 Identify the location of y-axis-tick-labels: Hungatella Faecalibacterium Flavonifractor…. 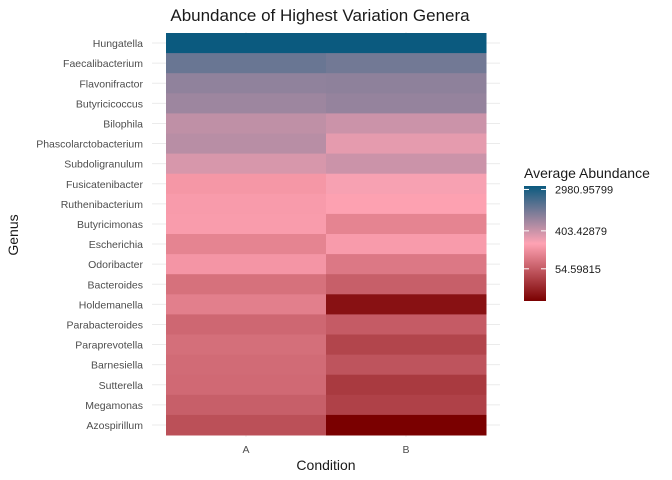
(89, 235).